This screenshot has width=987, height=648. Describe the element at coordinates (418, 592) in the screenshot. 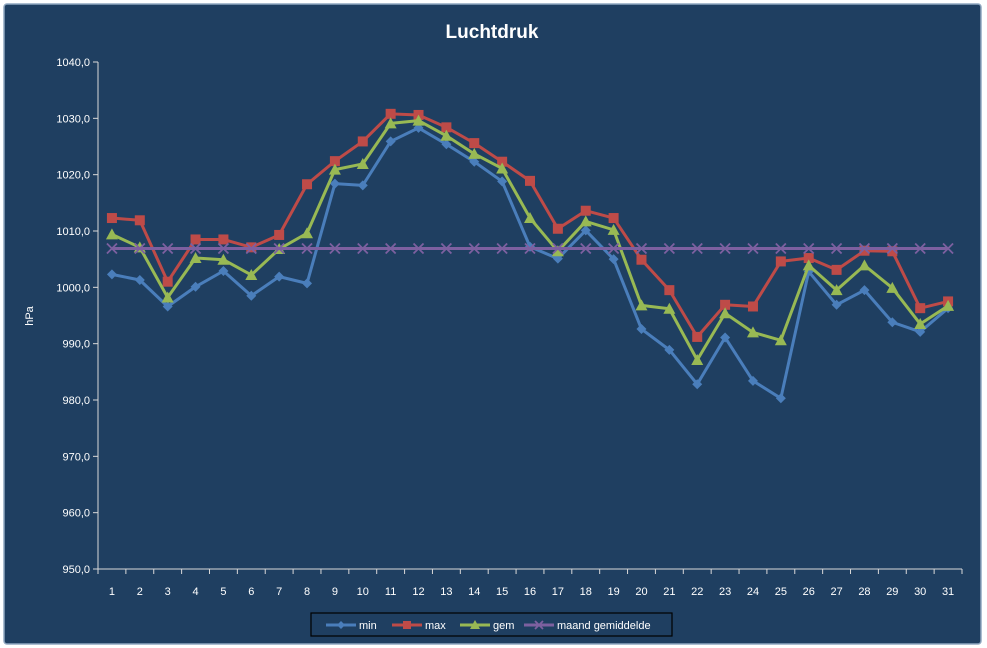

I see `x-tick-label: 12` at that location.